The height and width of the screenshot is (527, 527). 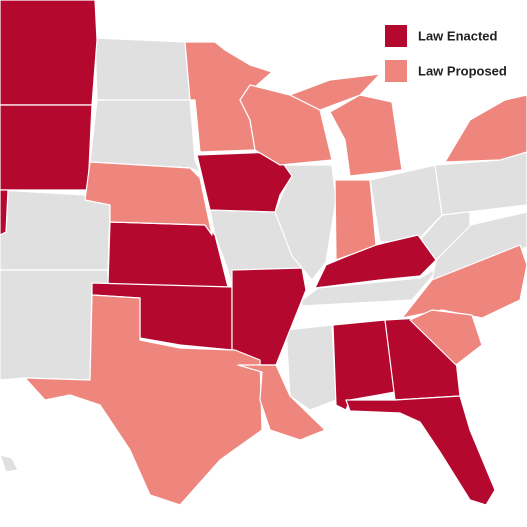 I want to click on legend: Law Enacted Law Proposed, so click(x=446, y=53).